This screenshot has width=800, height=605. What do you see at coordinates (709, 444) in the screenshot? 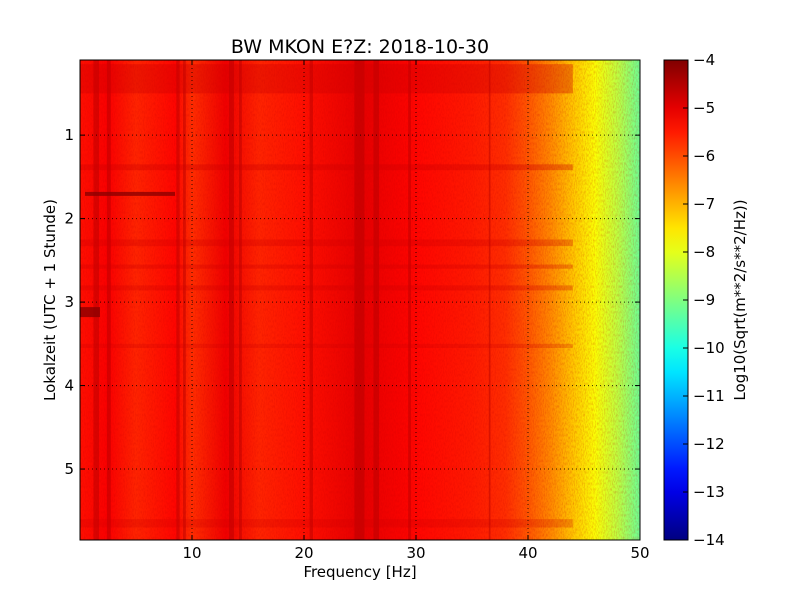
I see `colorbar-tick-label: −12` at bounding box center [709, 444].